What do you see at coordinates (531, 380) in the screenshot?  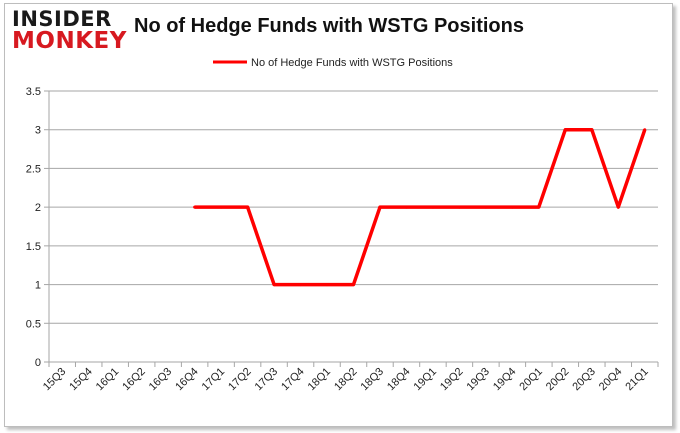 I see `x-tick-label: 20Q1` at bounding box center [531, 380].